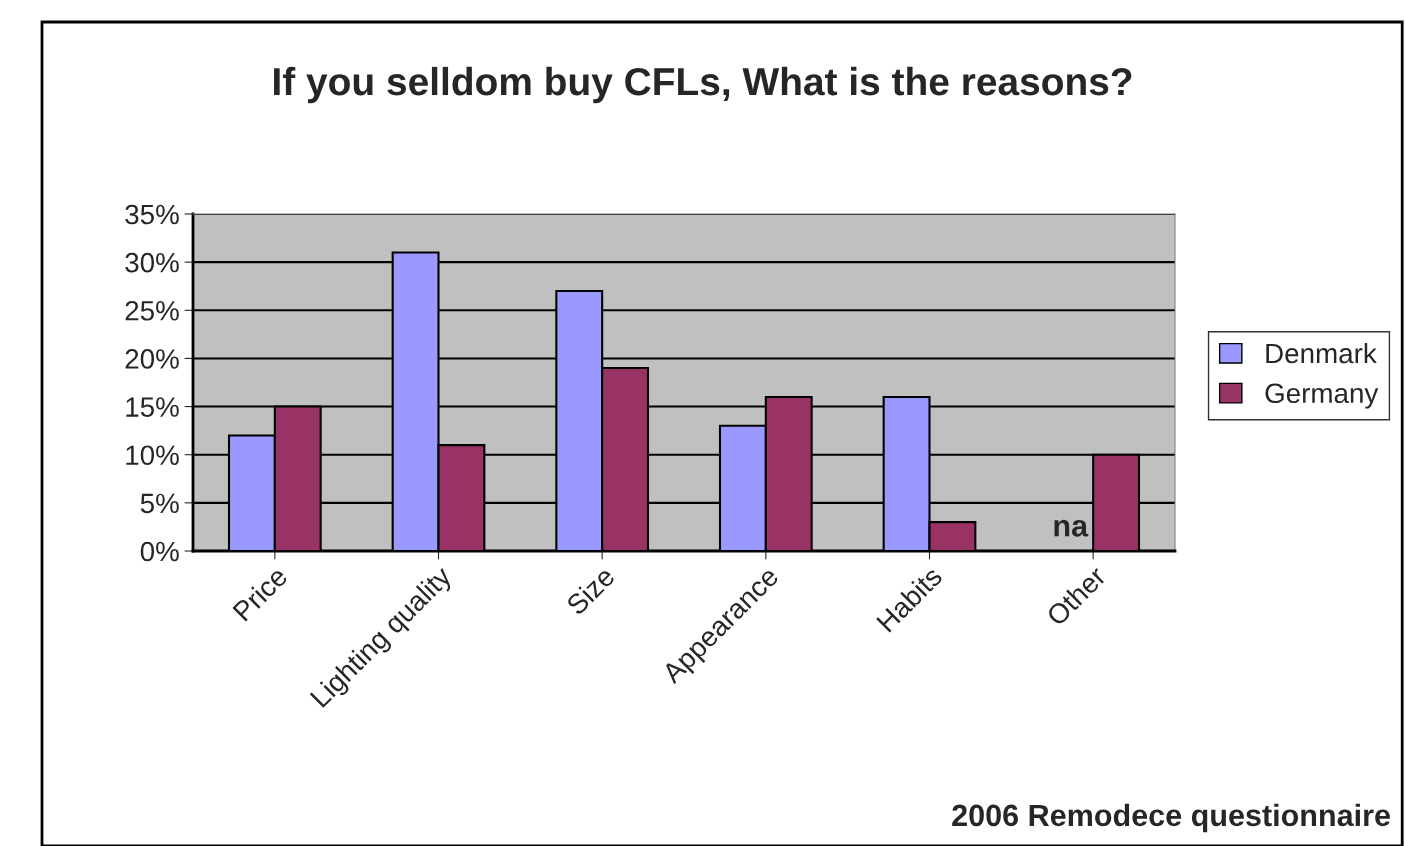 Image resolution: width=1405 pixels, height=846 pixels. I want to click on y-tick-label: 20%, so click(152, 359).